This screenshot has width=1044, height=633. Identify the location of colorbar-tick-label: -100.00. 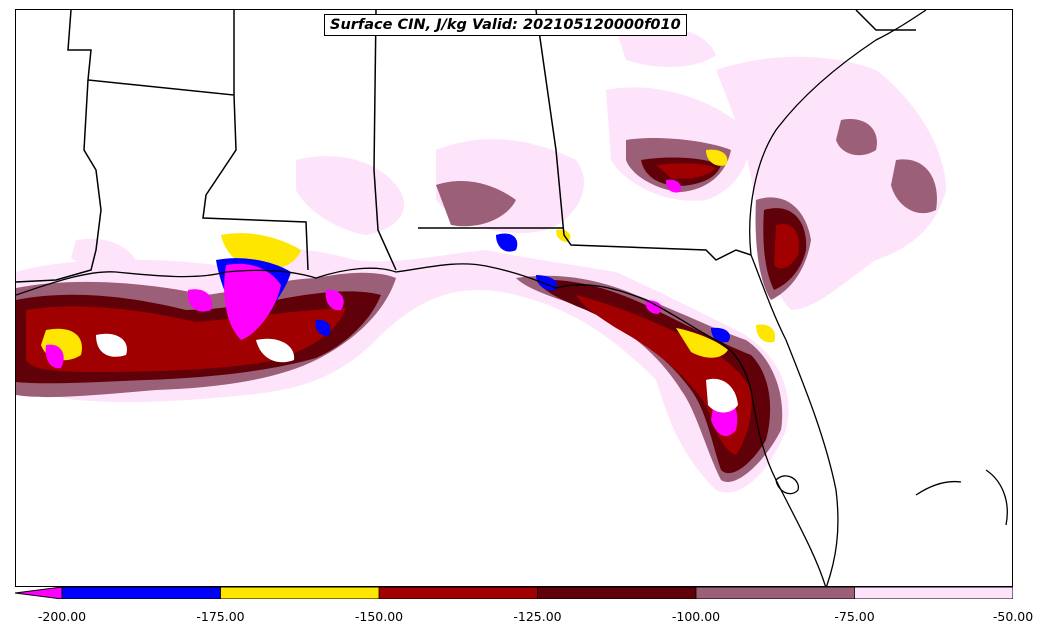
(696, 616).